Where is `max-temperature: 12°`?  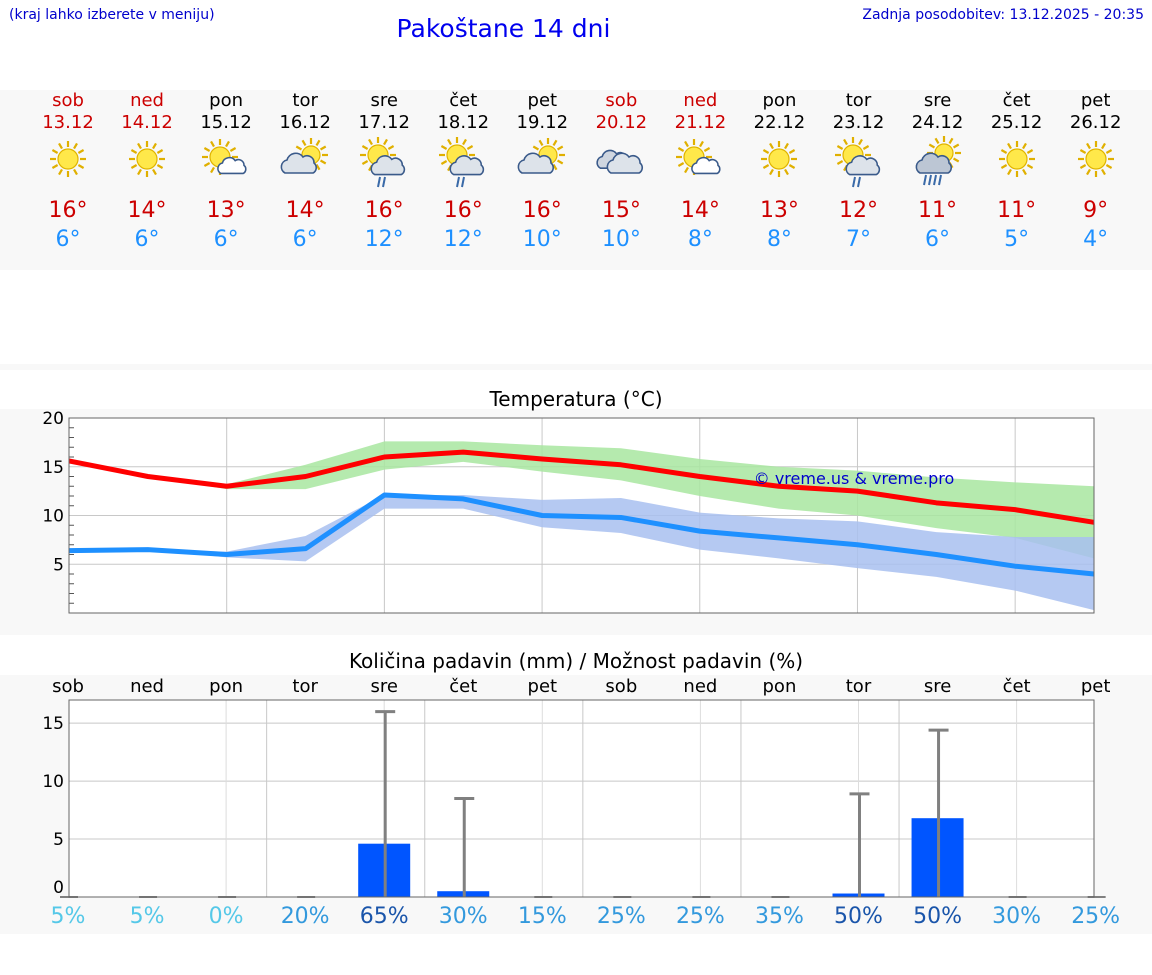 max-temperature: 12° is located at coordinates (858, 210).